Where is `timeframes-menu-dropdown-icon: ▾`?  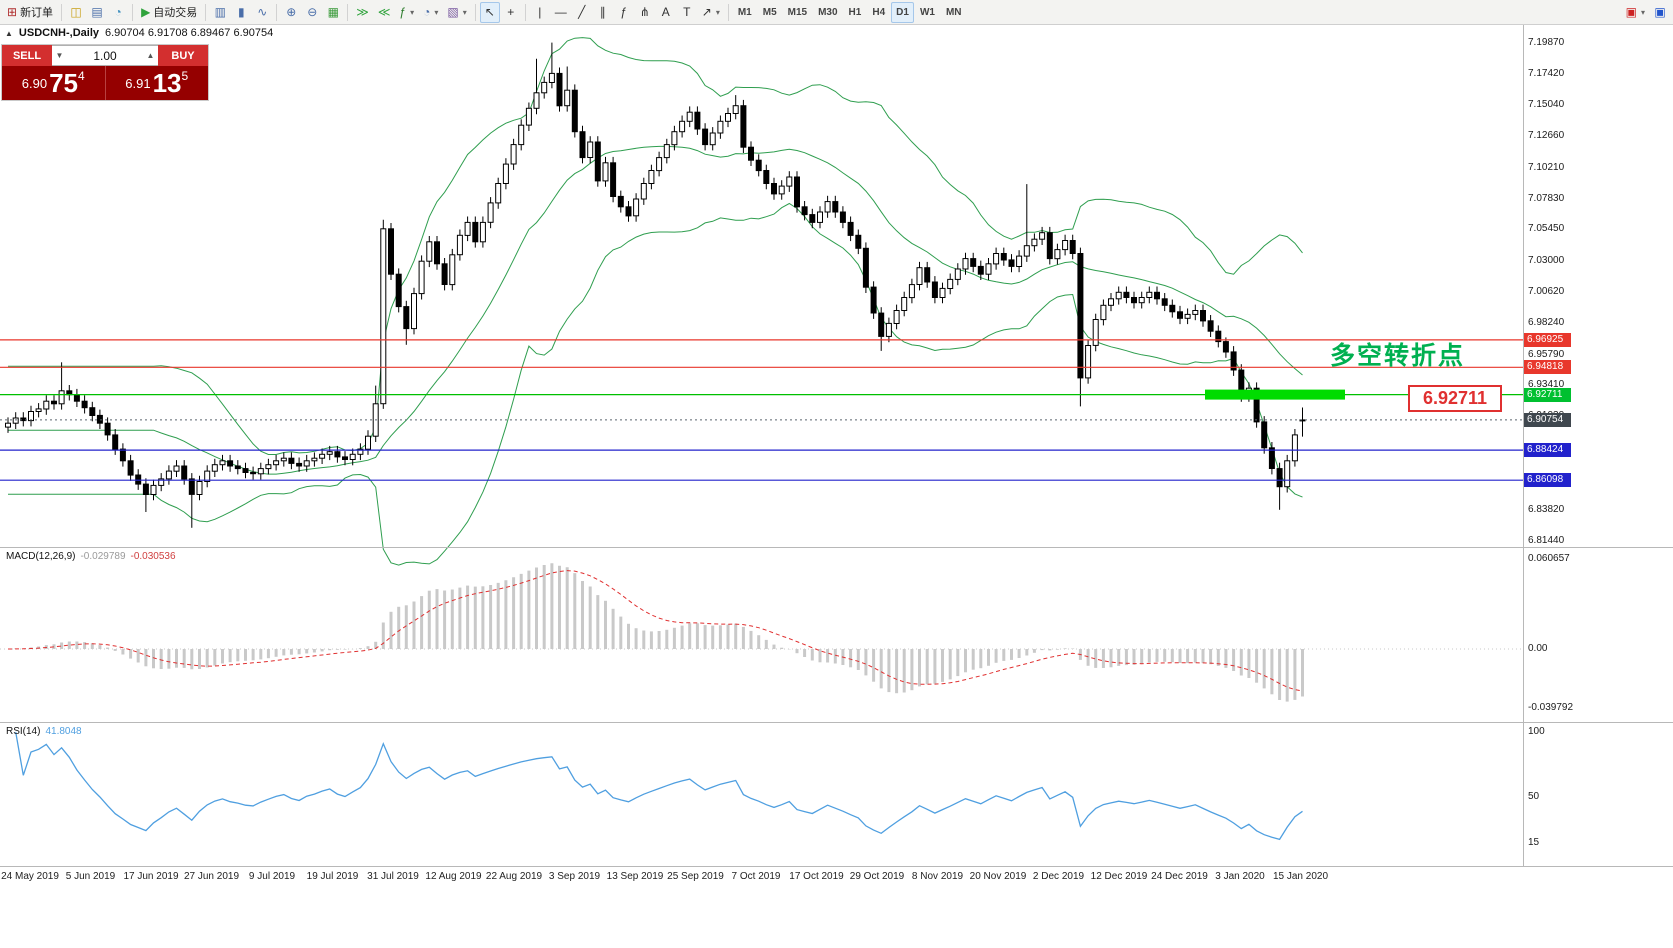
timeframes-menu-dropdown-icon: ▾ is located at coordinates (436, 12).